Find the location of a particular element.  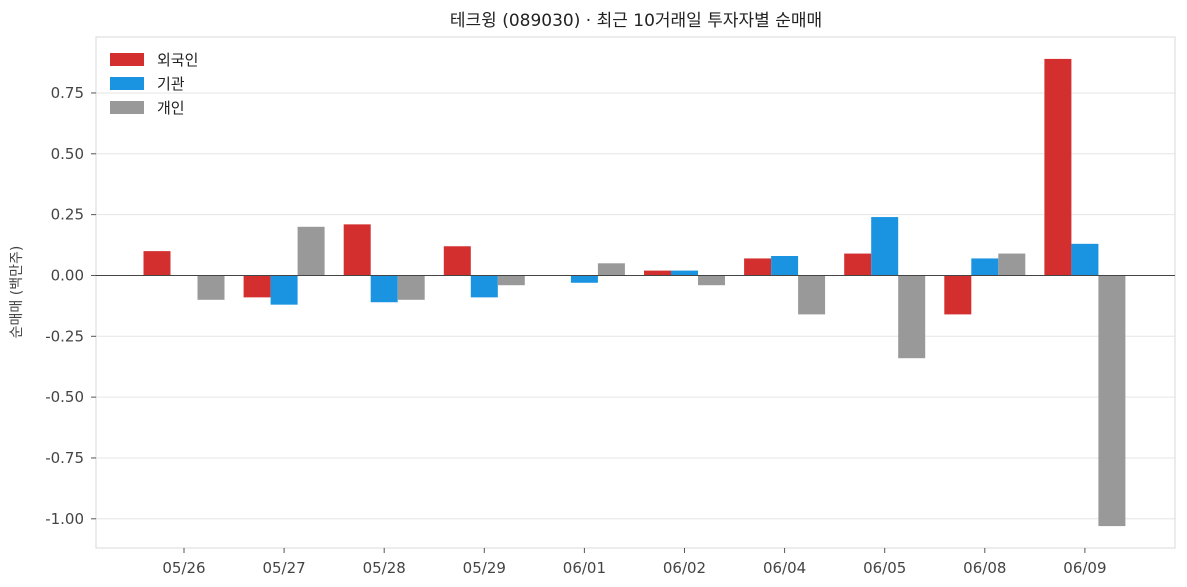

legend-label: 기관 is located at coordinates (171, 84).